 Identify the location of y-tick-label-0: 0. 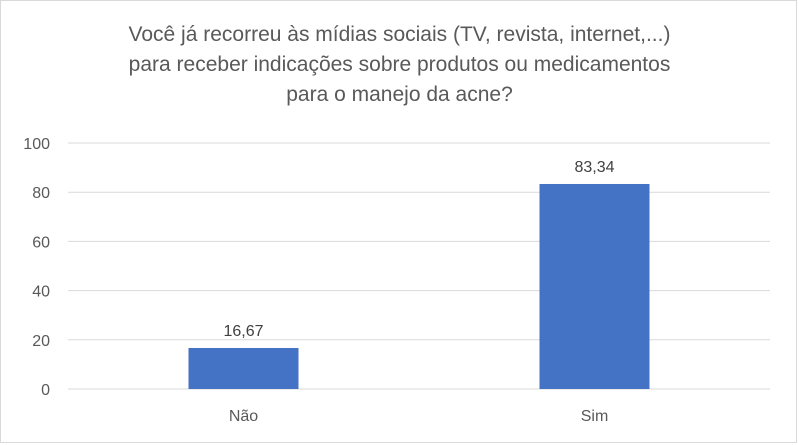
(45, 390).